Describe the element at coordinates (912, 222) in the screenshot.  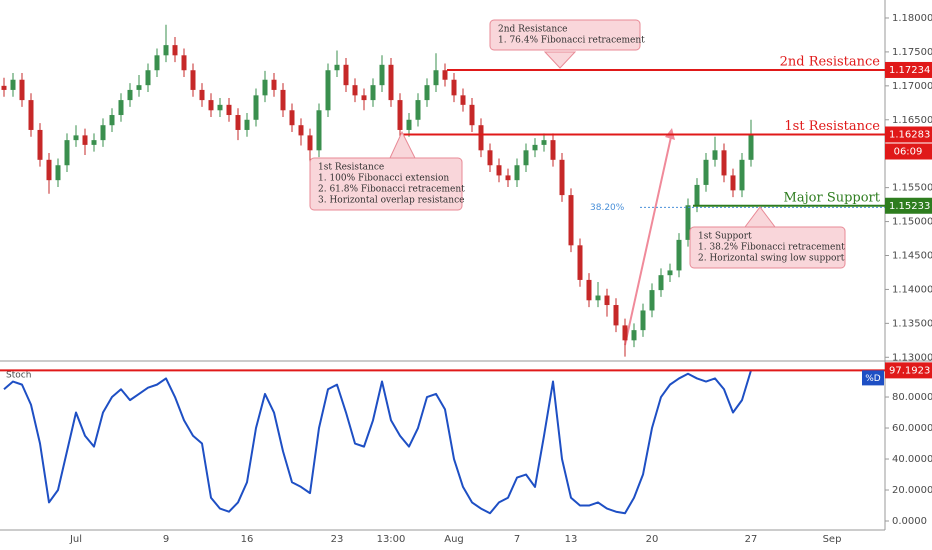
I see `y-tick-label: 1.15000` at that location.